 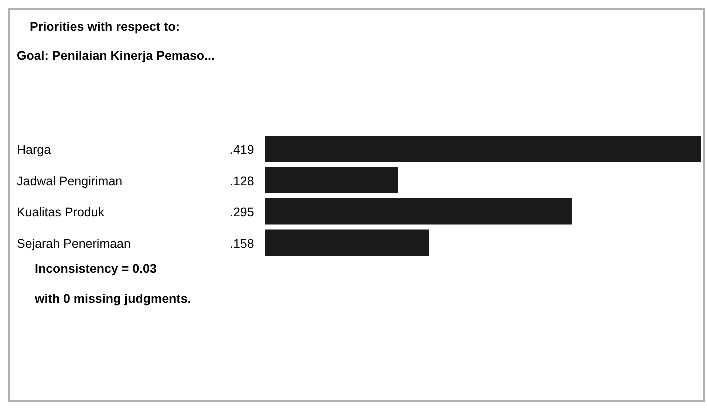 I want to click on text: with 0 missing judgments., so click(x=113, y=299).